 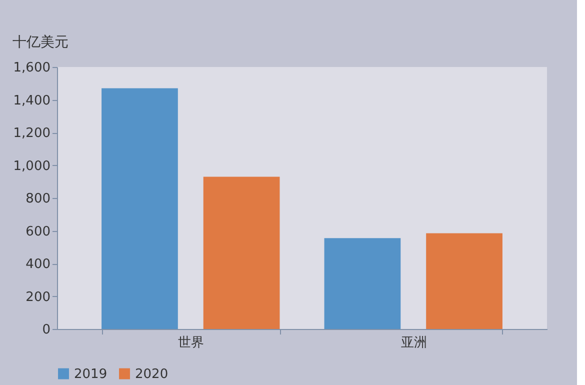 I want to click on x-tick-label: 亚洲, so click(x=413, y=343).